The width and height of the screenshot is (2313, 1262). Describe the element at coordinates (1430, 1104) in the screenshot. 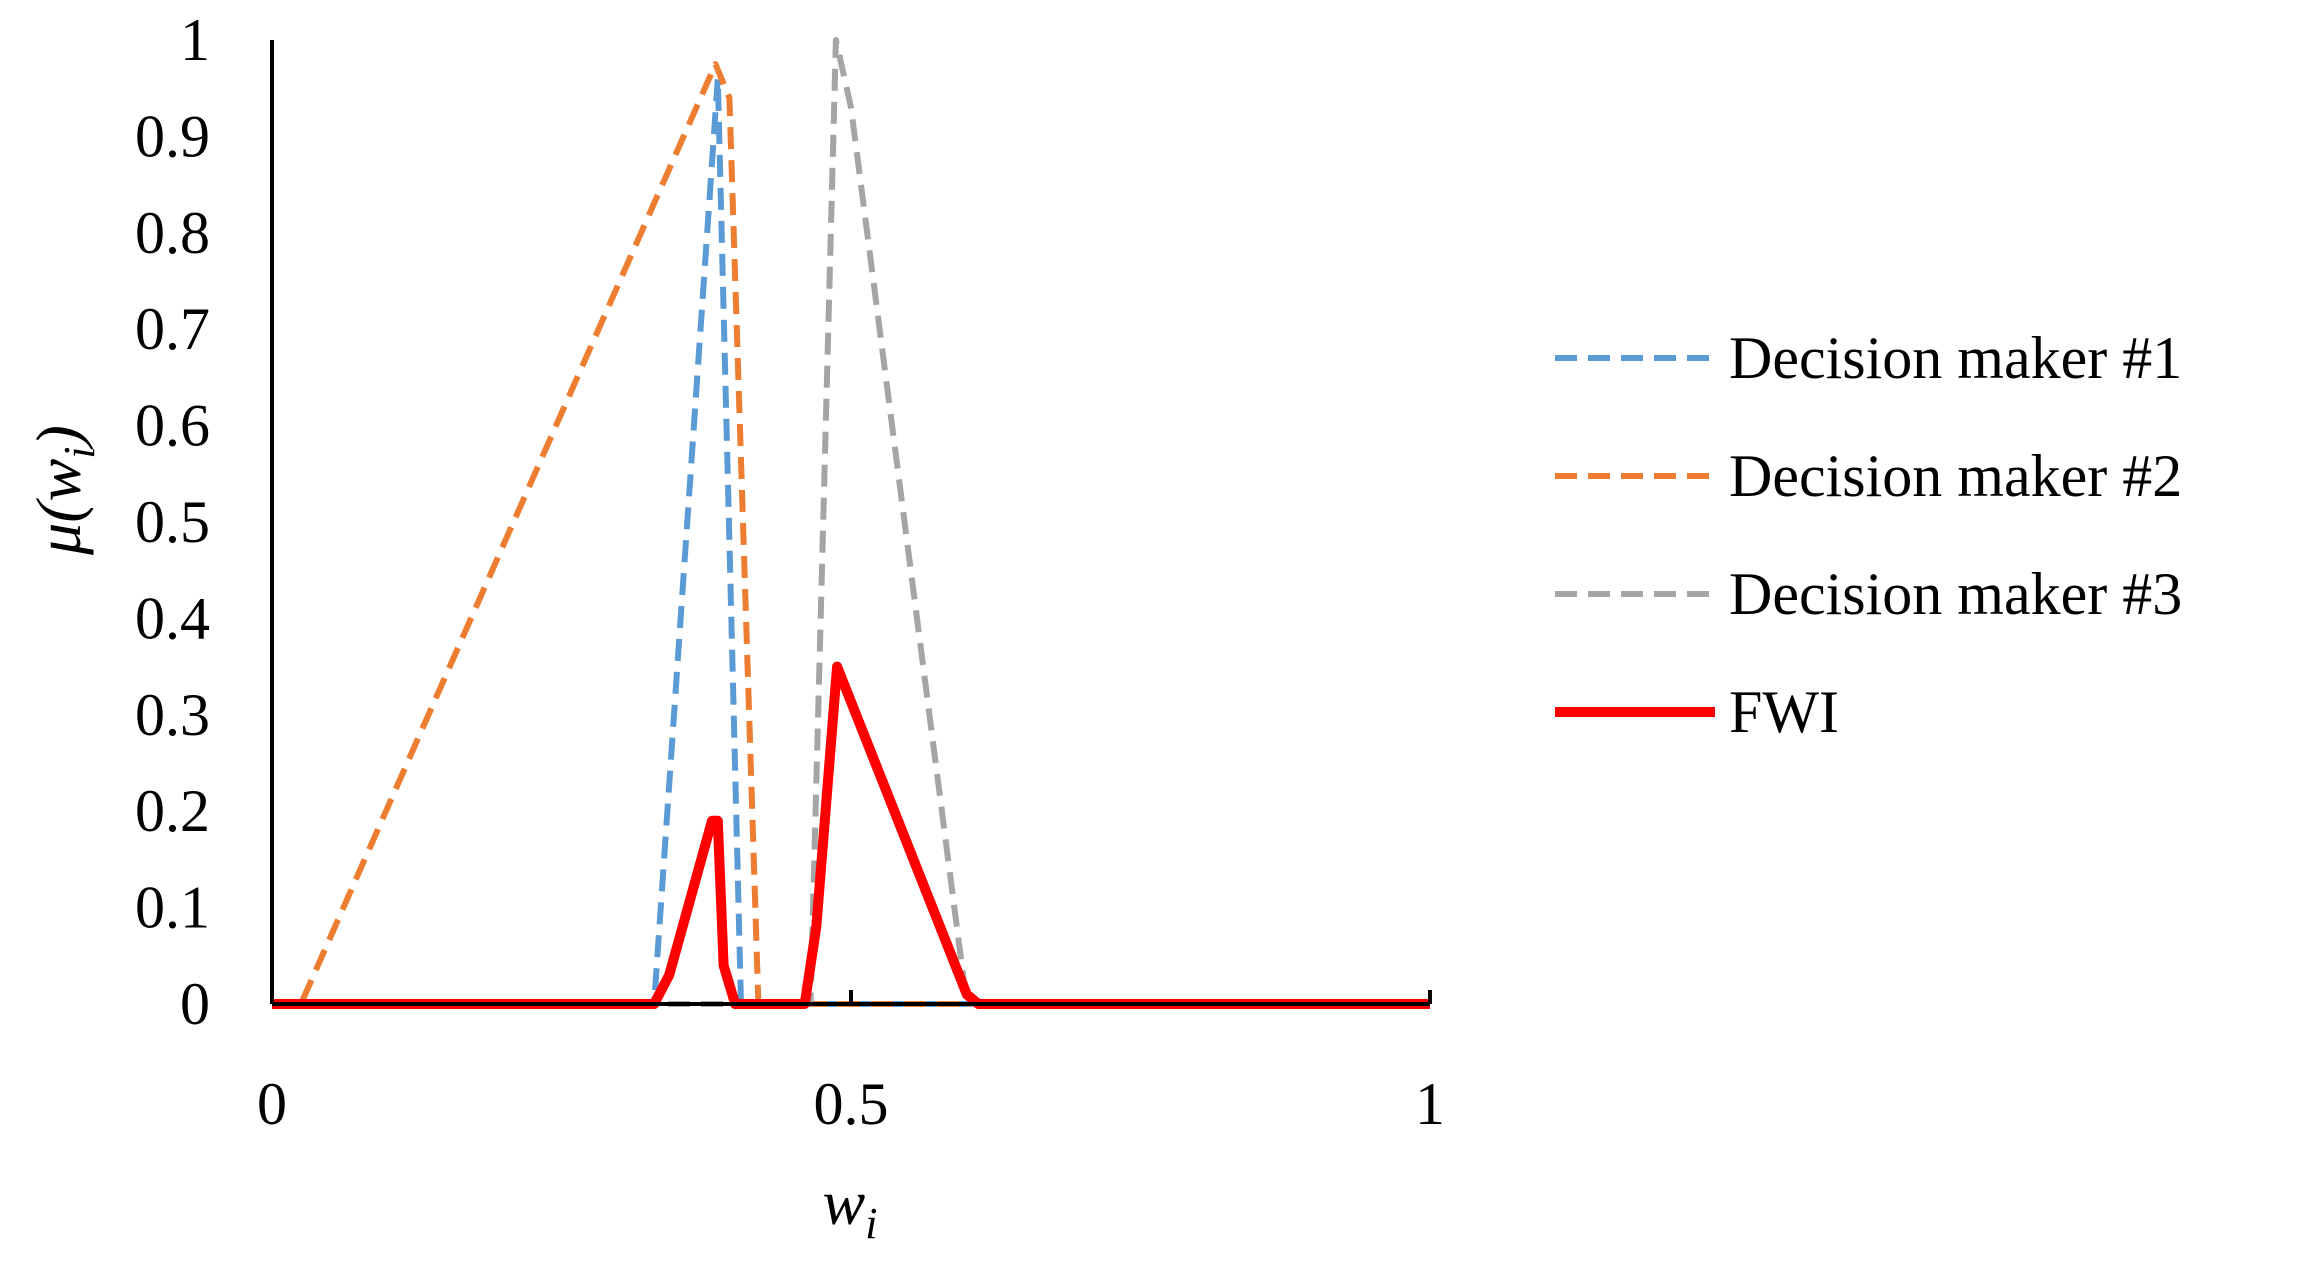

I see `x-tick-label: 1` at that location.